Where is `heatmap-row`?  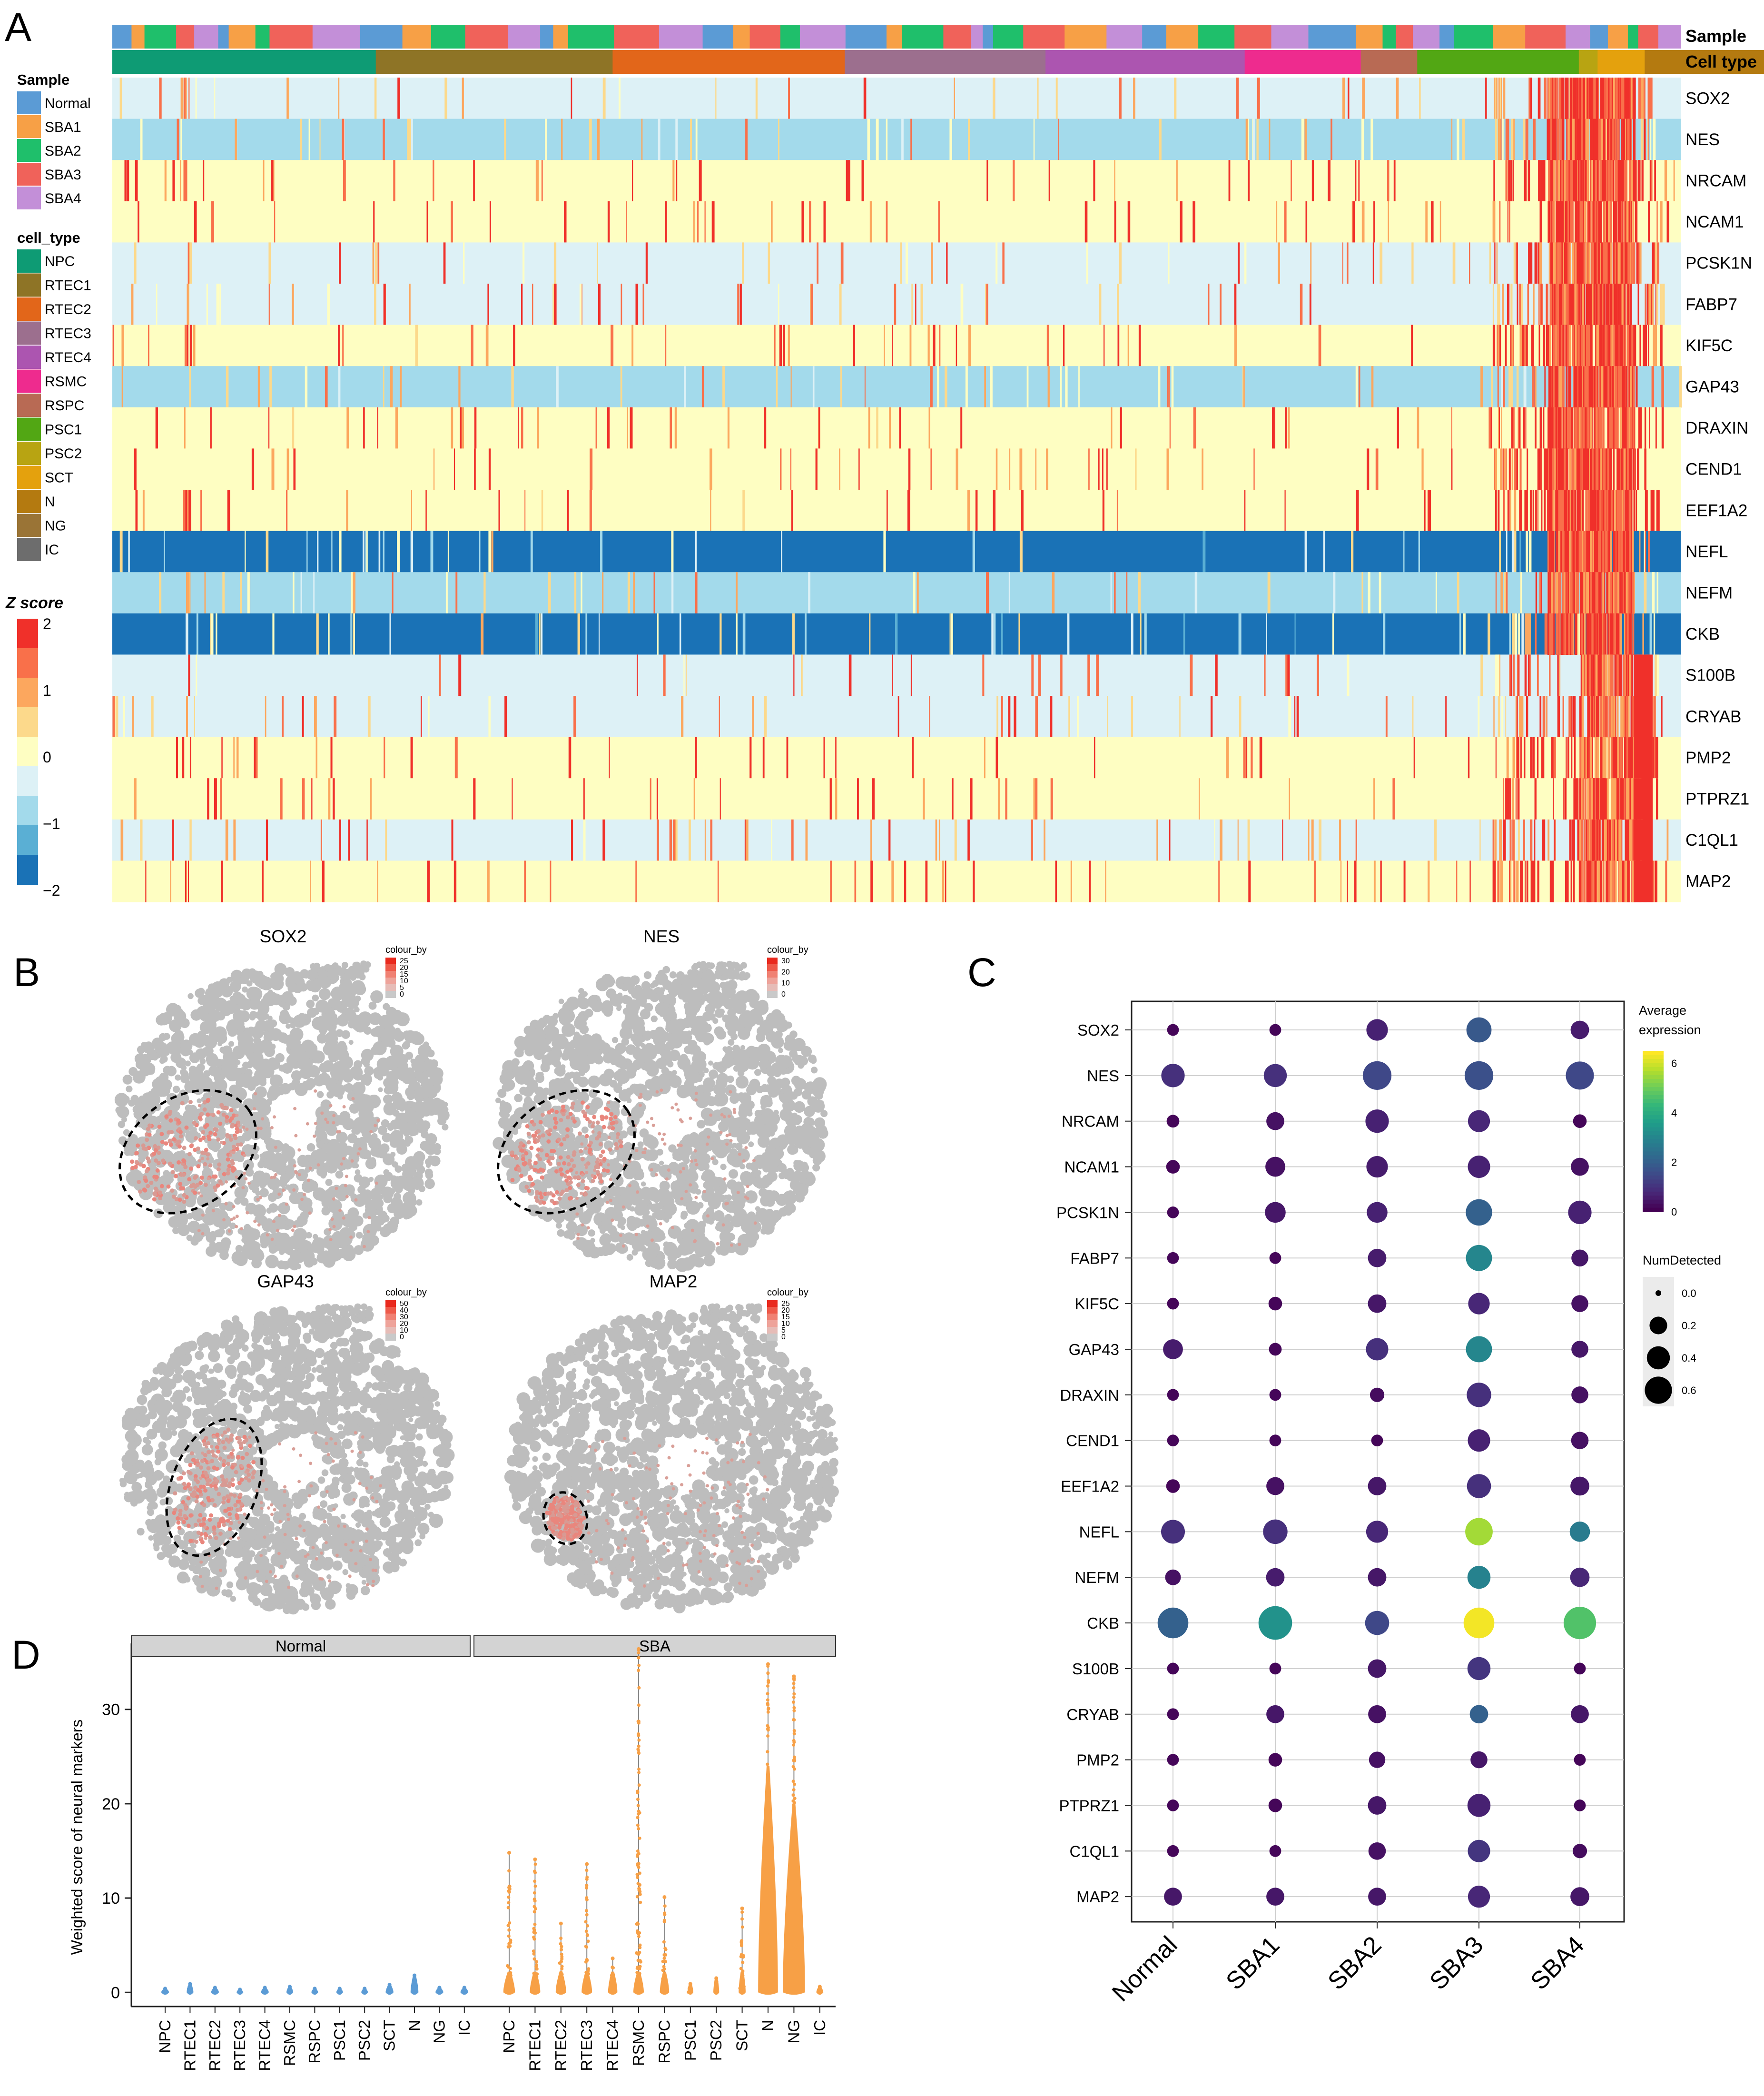 heatmap-row is located at coordinates (896, 717).